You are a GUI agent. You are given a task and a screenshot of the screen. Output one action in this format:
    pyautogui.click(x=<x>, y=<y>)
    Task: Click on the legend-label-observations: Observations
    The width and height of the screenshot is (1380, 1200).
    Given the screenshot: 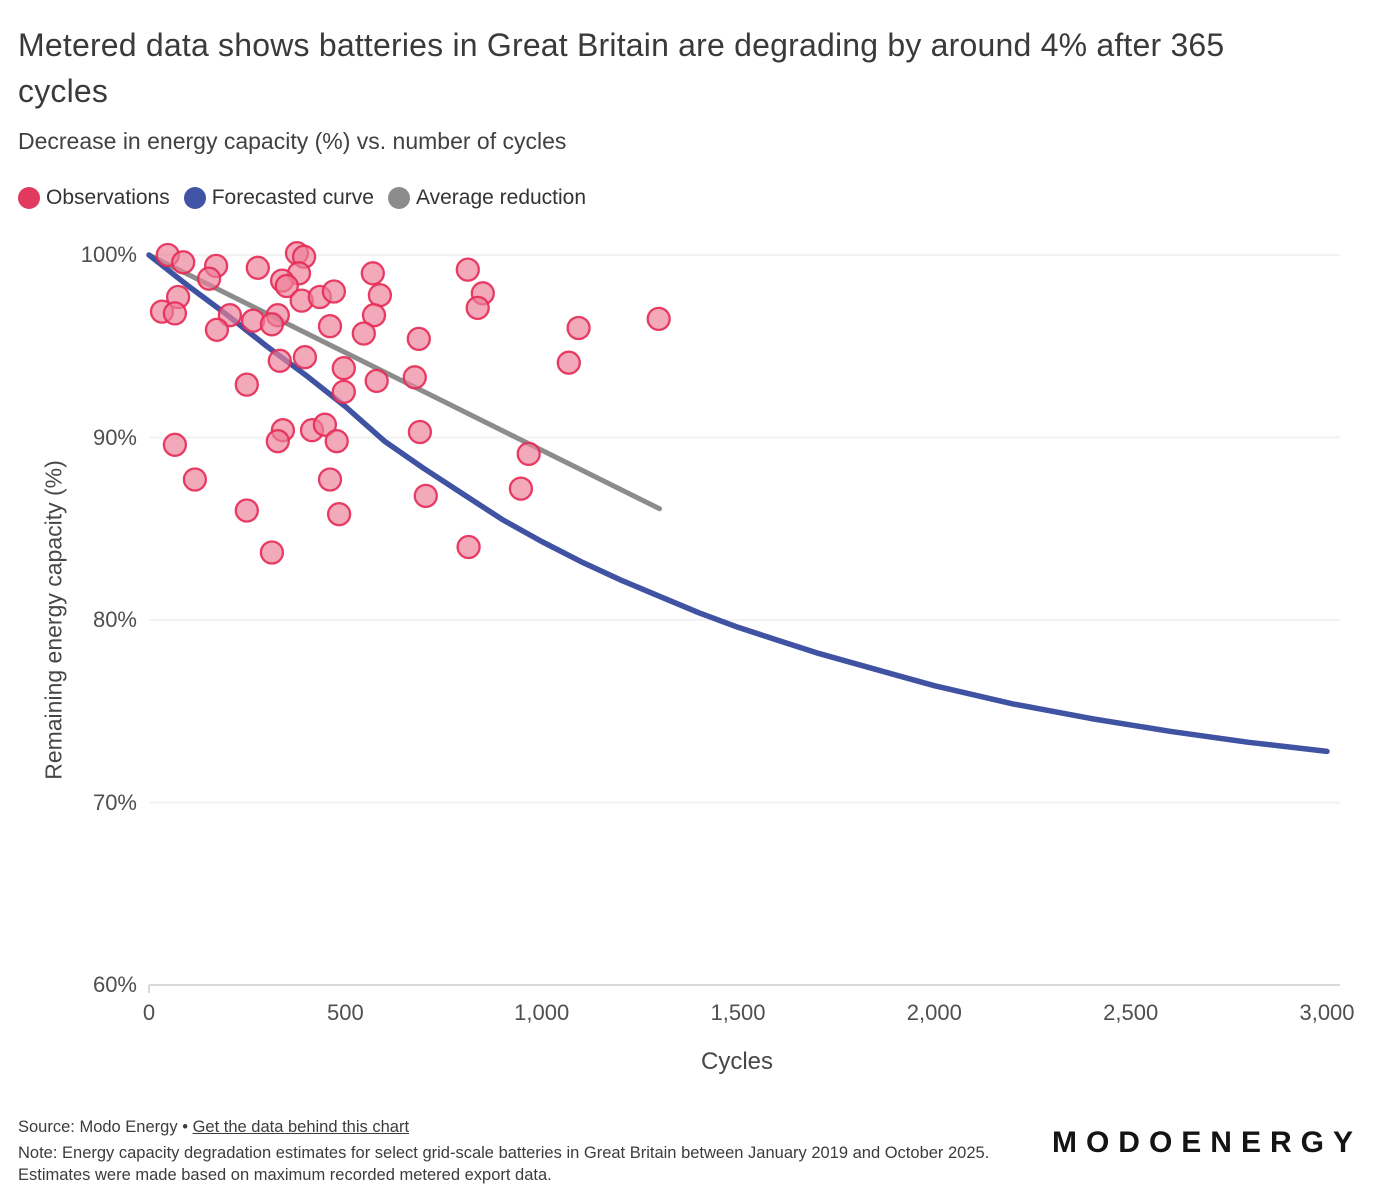 What is the action you would take?
    pyautogui.click(x=108, y=197)
    